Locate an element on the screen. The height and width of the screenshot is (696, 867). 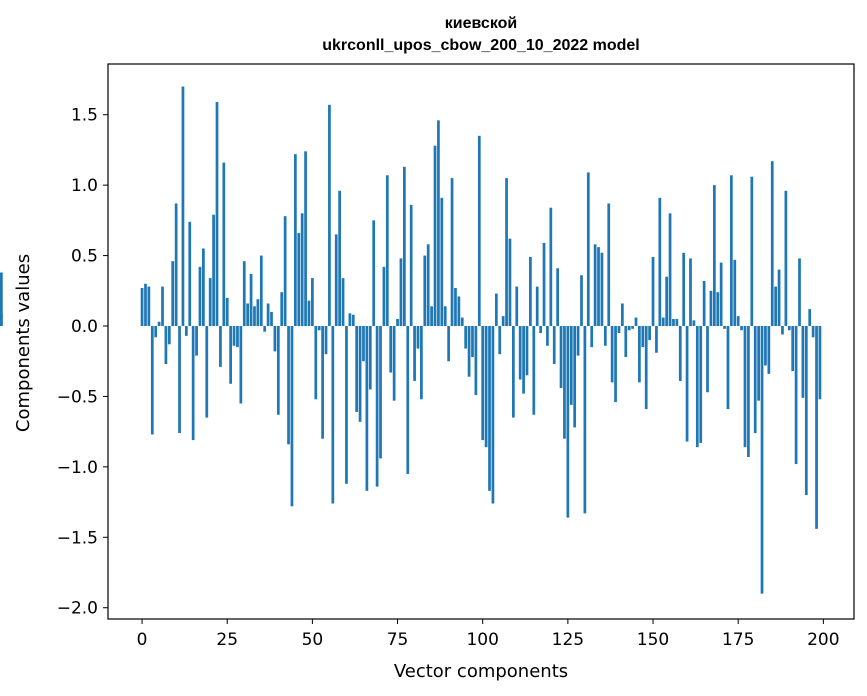
x-axis-ticks: 0 25 50 75 100 125 150 175 200 is located at coordinates (488, 634).